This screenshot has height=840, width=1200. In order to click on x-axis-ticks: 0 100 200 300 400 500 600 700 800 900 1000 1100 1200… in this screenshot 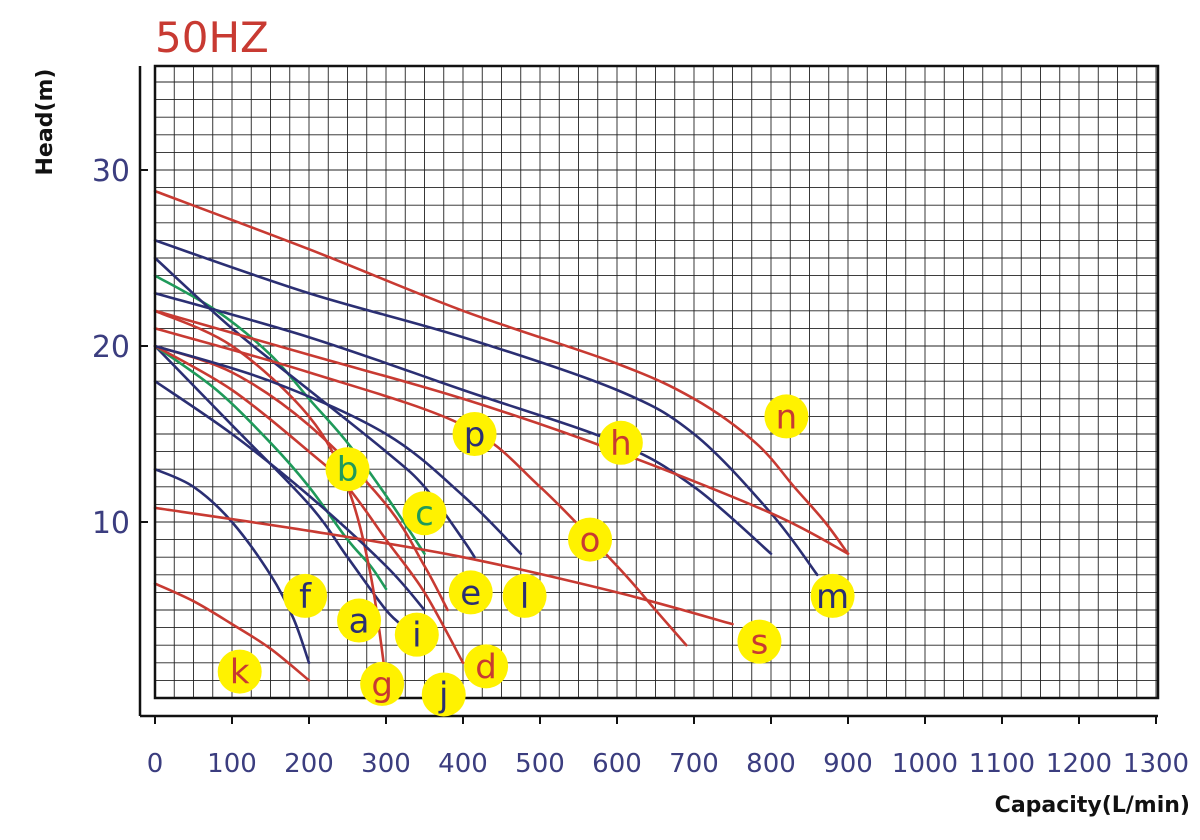, I will do `click(668, 747)`.